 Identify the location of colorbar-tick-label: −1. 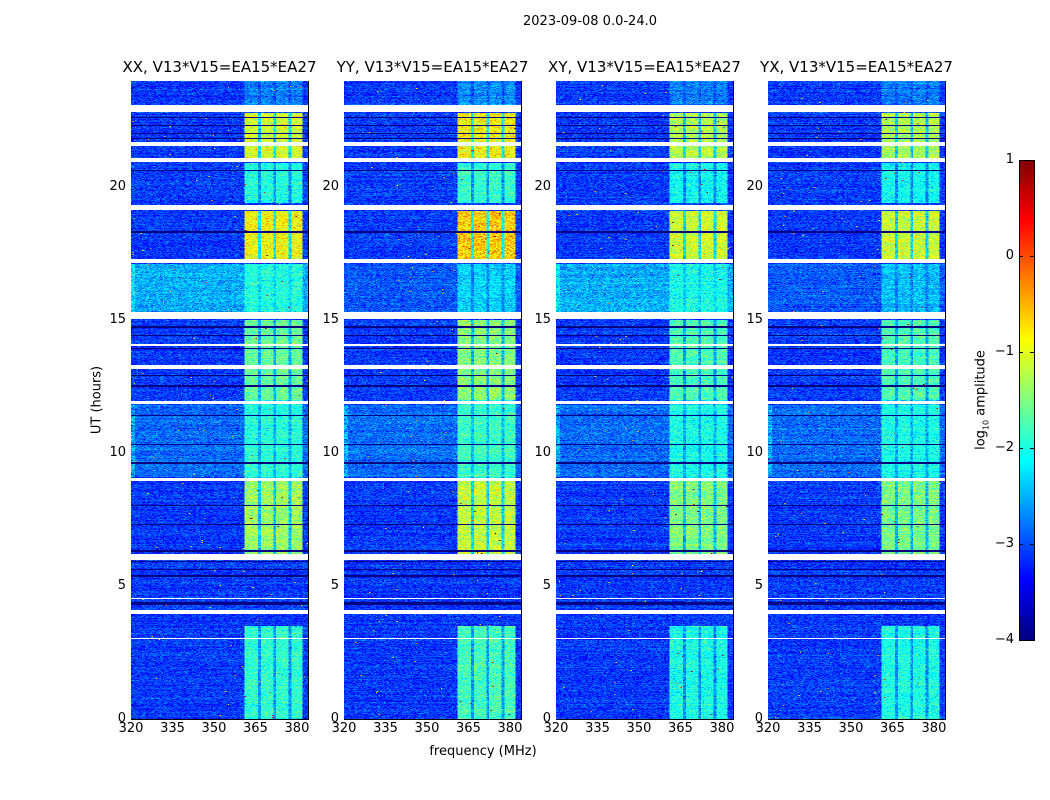
(1004, 351).